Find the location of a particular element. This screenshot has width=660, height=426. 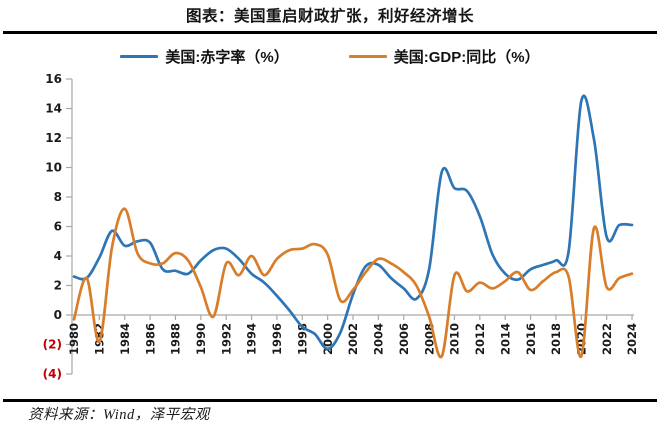

x-axis-tick-label: 1990 is located at coordinates (201, 339).